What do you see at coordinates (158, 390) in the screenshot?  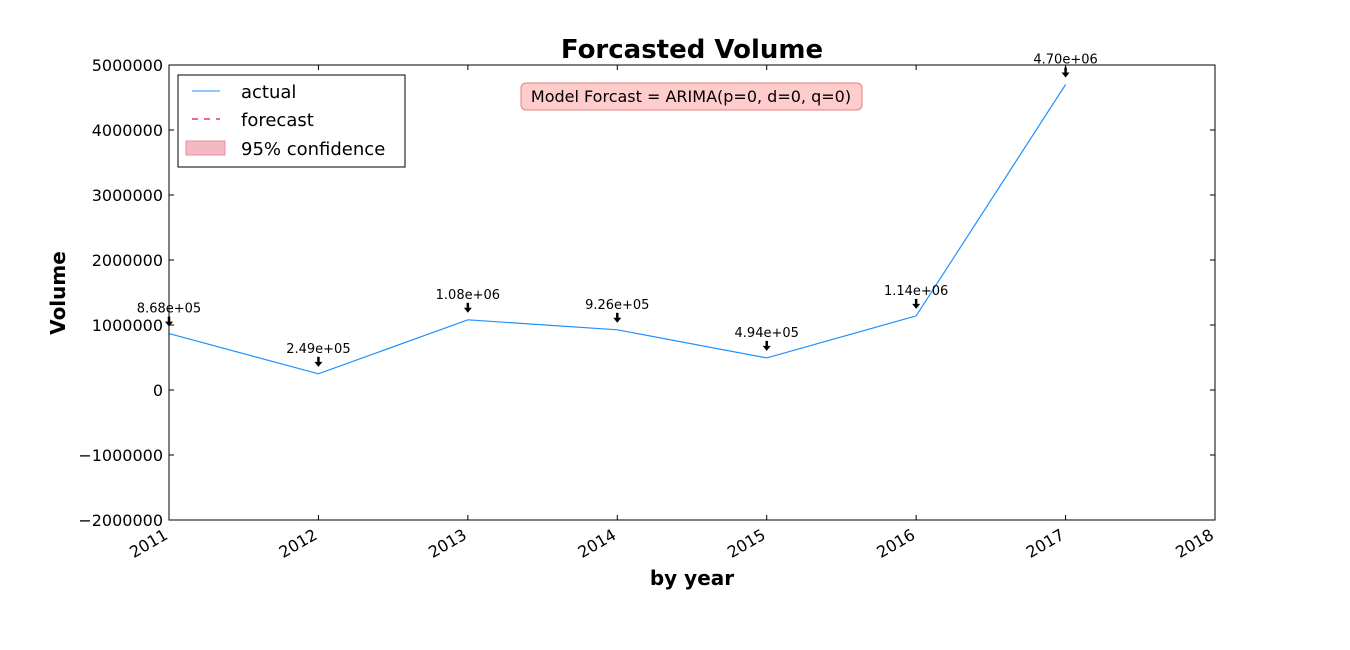 I see `y-tick-label: 0` at bounding box center [158, 390].